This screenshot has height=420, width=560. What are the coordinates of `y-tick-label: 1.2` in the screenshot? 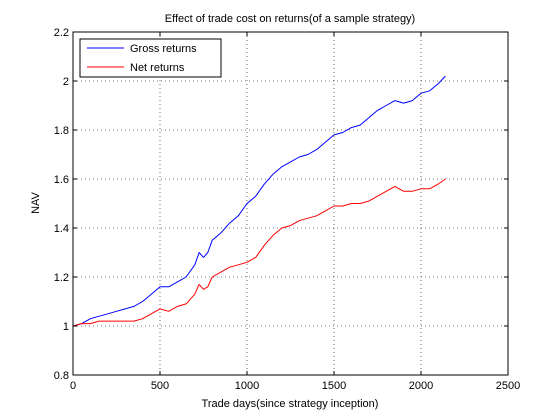 It's located at (61, 278).